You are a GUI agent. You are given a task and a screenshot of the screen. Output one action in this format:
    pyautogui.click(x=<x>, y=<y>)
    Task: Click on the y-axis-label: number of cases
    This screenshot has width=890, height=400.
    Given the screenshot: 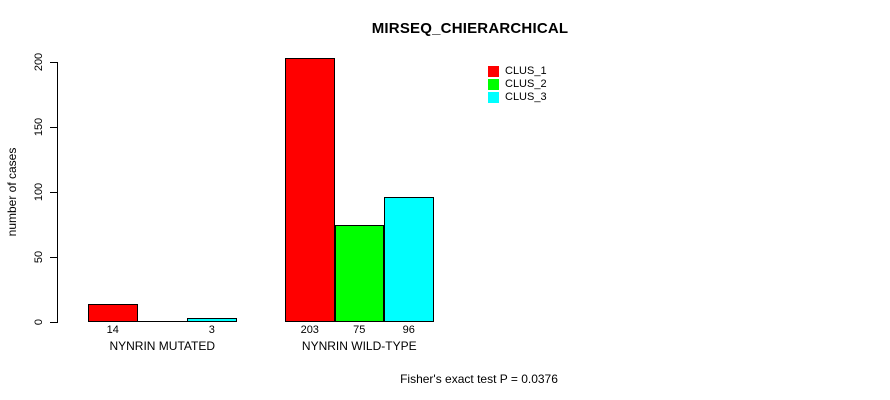 What is the action you would take?
    pyautogui.click(x=12, y=192)
    